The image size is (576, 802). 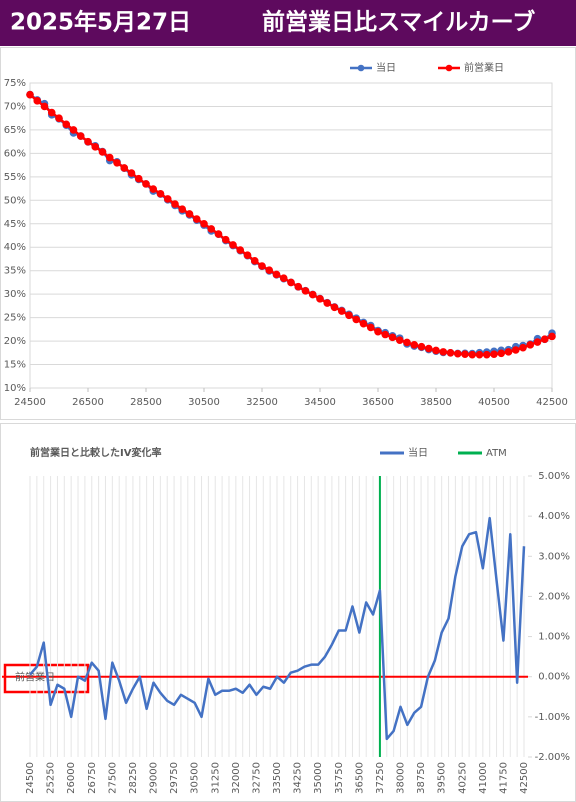 I want to click on x-tick-label: 42500, so click(x=552, y=402).